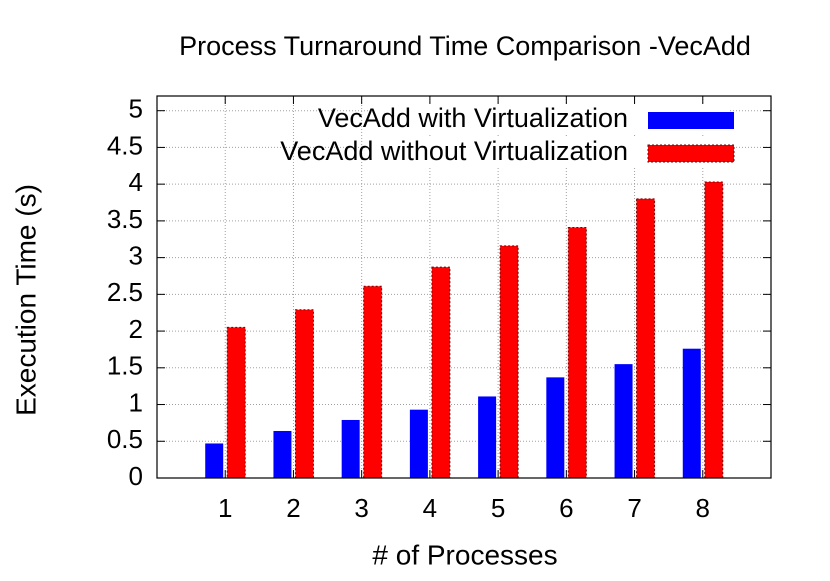 The image size is (830, 581). I want to click on y-axis-label: Execution Time (s), so click(25, 300).